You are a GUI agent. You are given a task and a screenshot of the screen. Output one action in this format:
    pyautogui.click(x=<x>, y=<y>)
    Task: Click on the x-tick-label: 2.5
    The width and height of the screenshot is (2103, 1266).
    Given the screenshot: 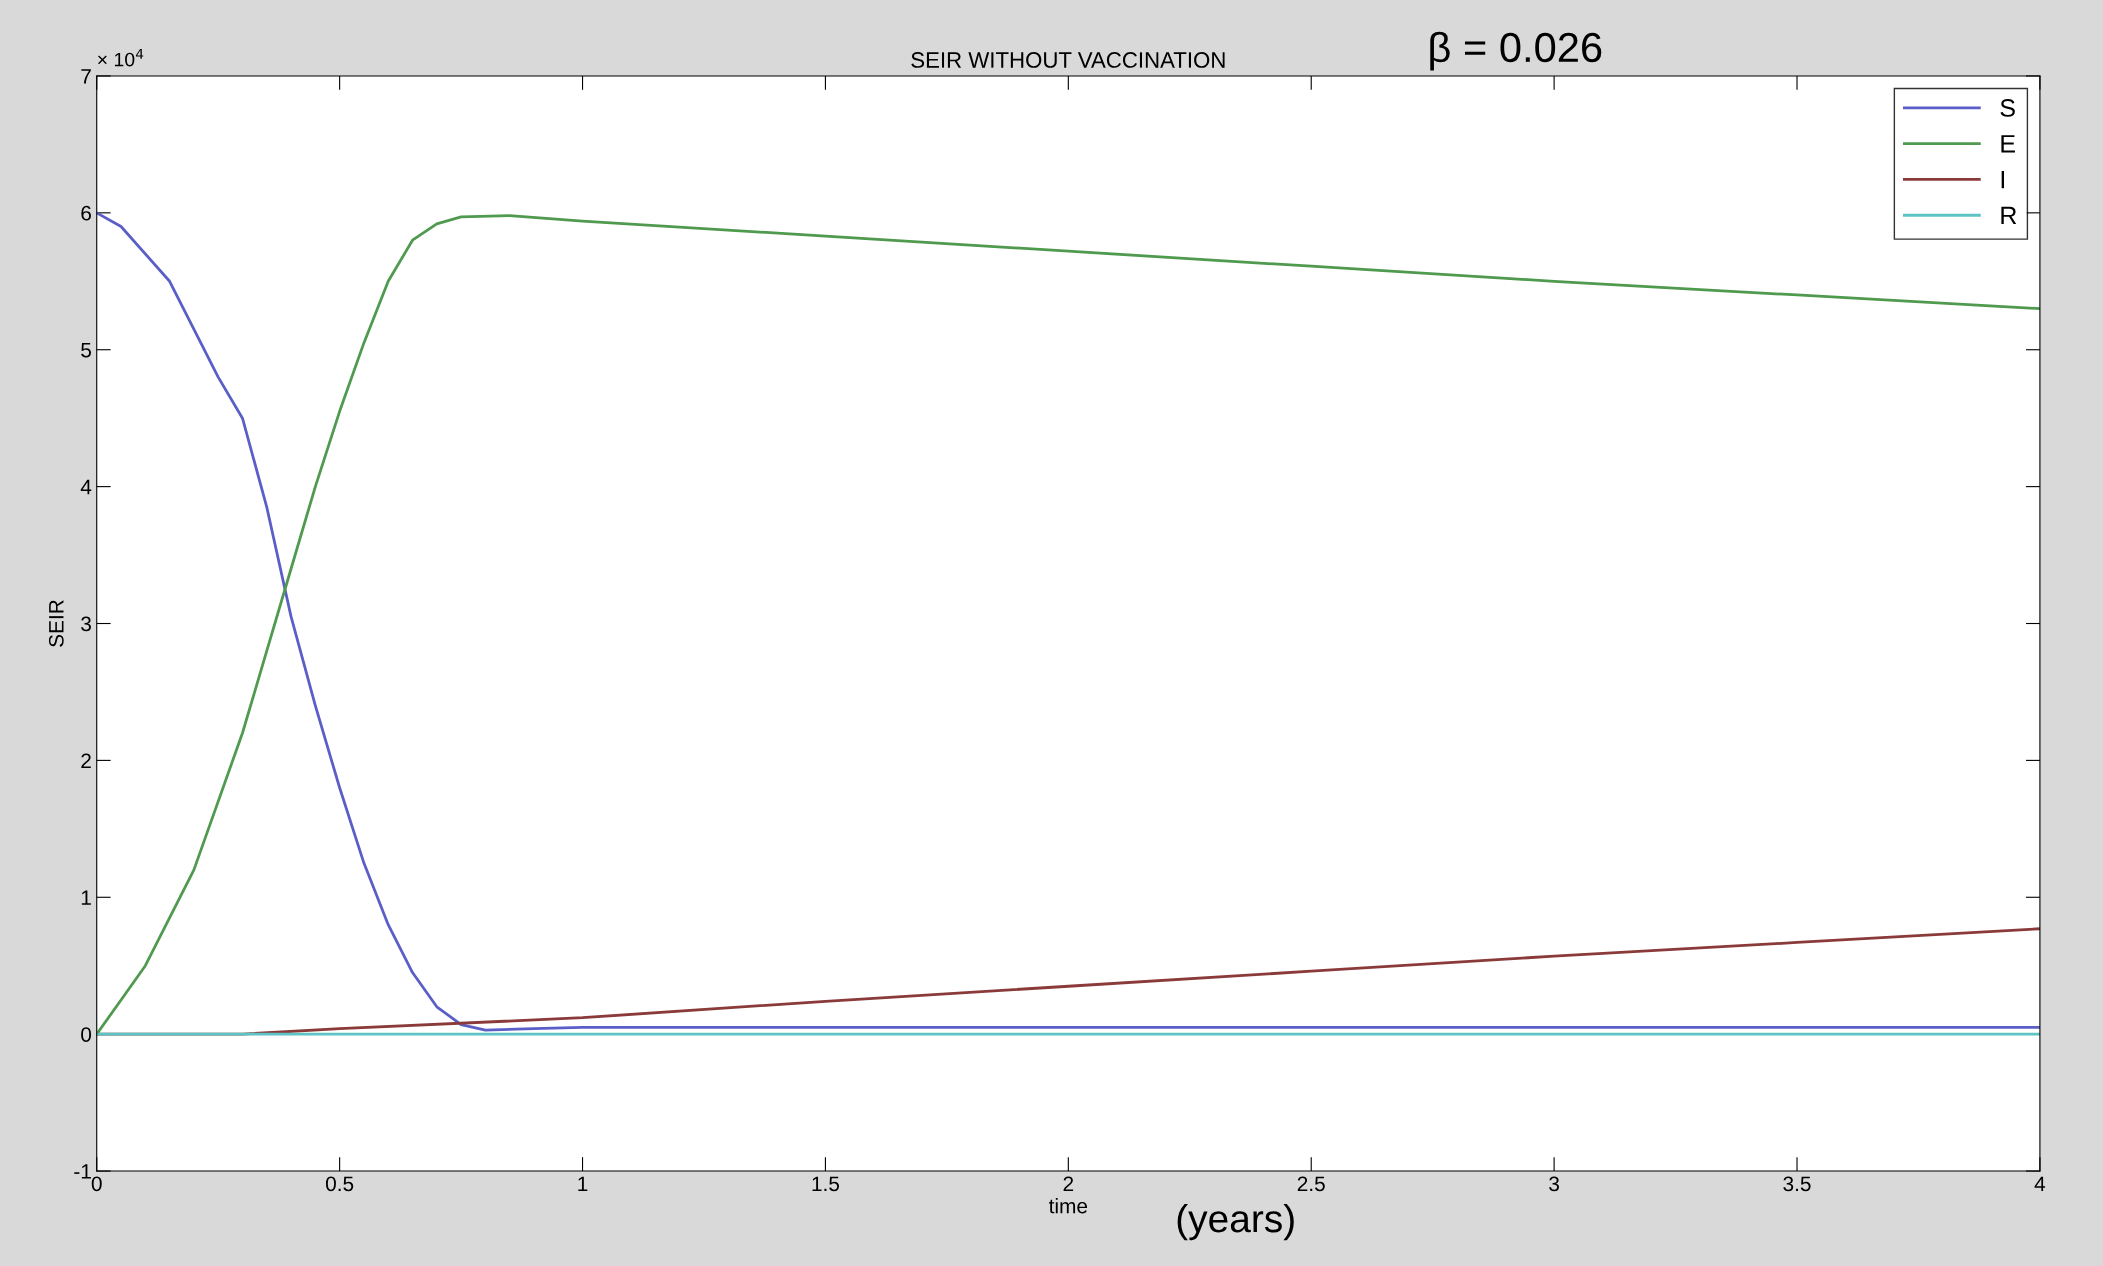 What is the action you would take?
    pyautogui.click(x=1311, y=1184)
    